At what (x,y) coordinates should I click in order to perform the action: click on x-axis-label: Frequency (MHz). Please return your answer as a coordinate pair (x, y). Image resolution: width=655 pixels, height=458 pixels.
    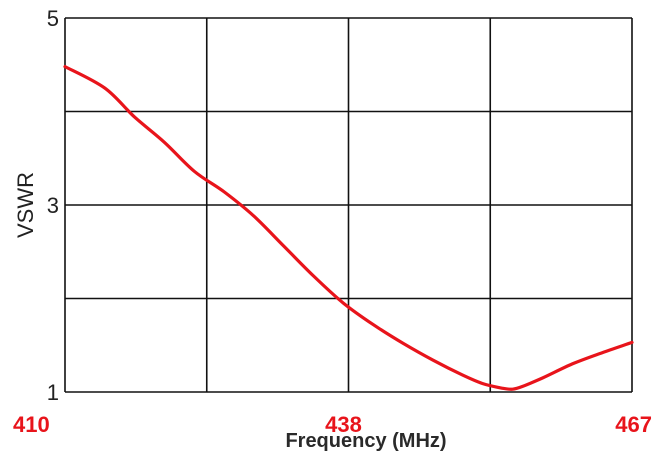
    Looking at the image, I should click on (365, 441).